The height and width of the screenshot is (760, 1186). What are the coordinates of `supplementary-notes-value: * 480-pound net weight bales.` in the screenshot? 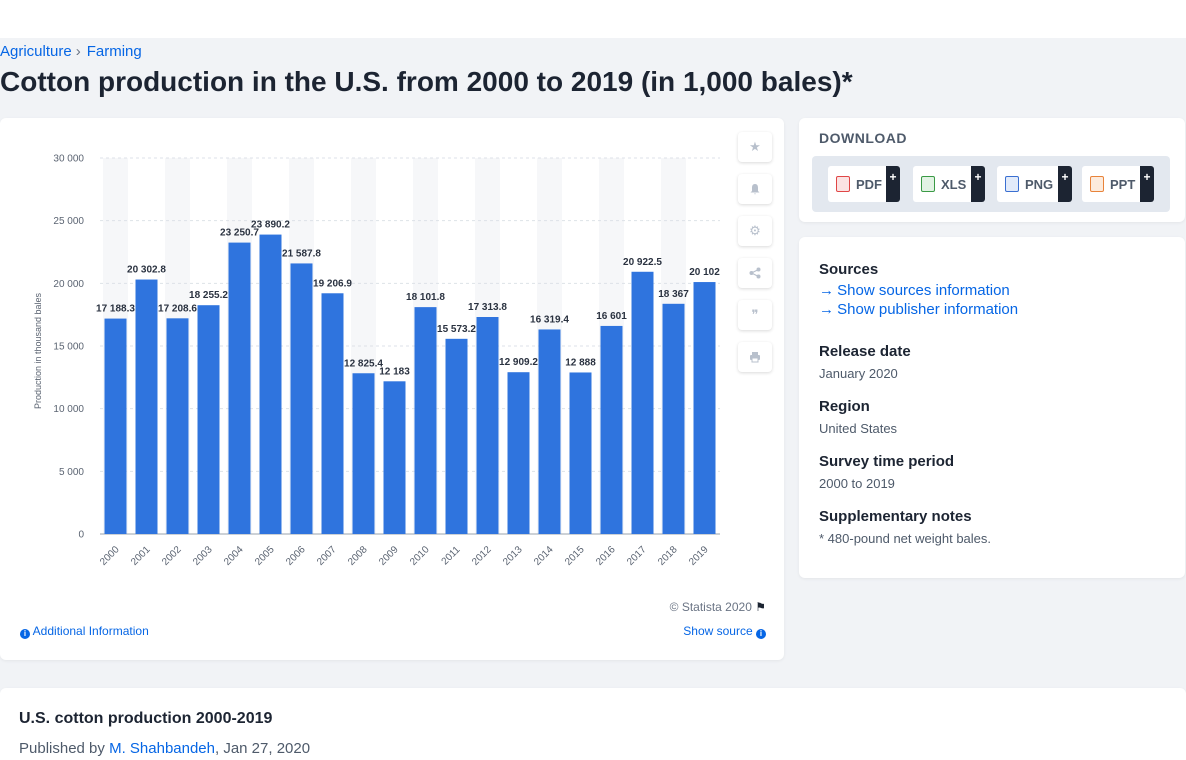 It's located at (905, 538).